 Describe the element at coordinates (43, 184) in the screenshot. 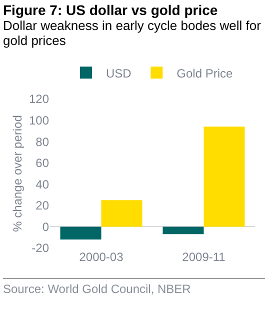

I see `y-tick-label: 40` at that location.